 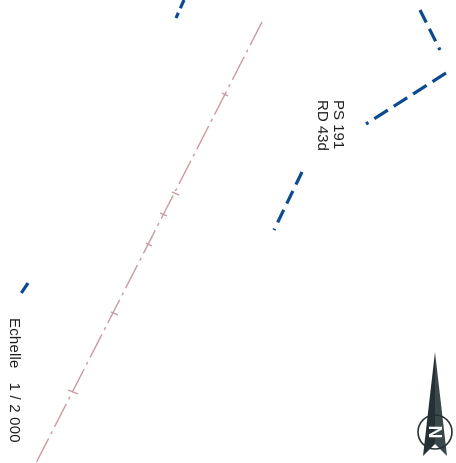 I want to click on parcel-label-line2: RD 43d, so click(x=322, y=125).